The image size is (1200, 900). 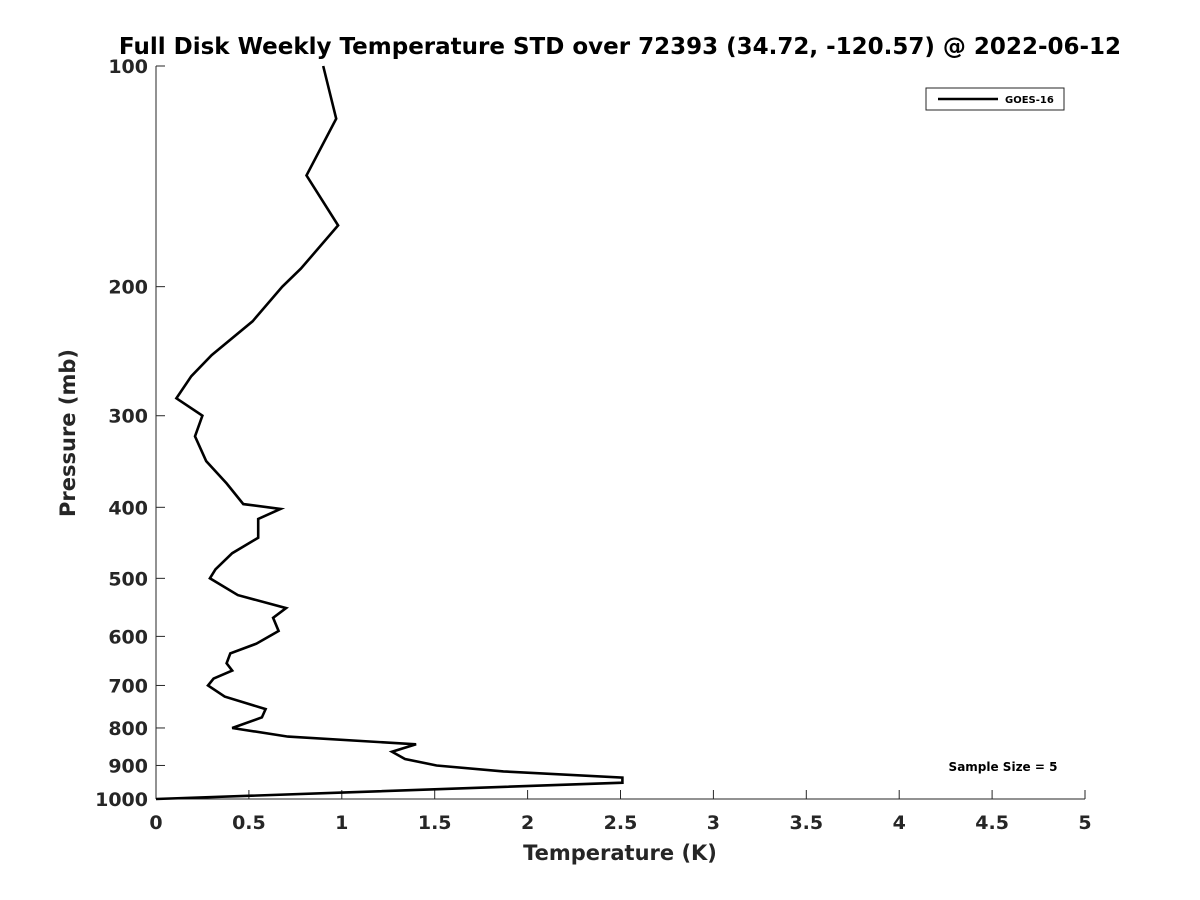 What do you see at coordinates (121, 800) in the screenshot?
I see `y-tick-label: 1000` at bounding box center [121, 800].